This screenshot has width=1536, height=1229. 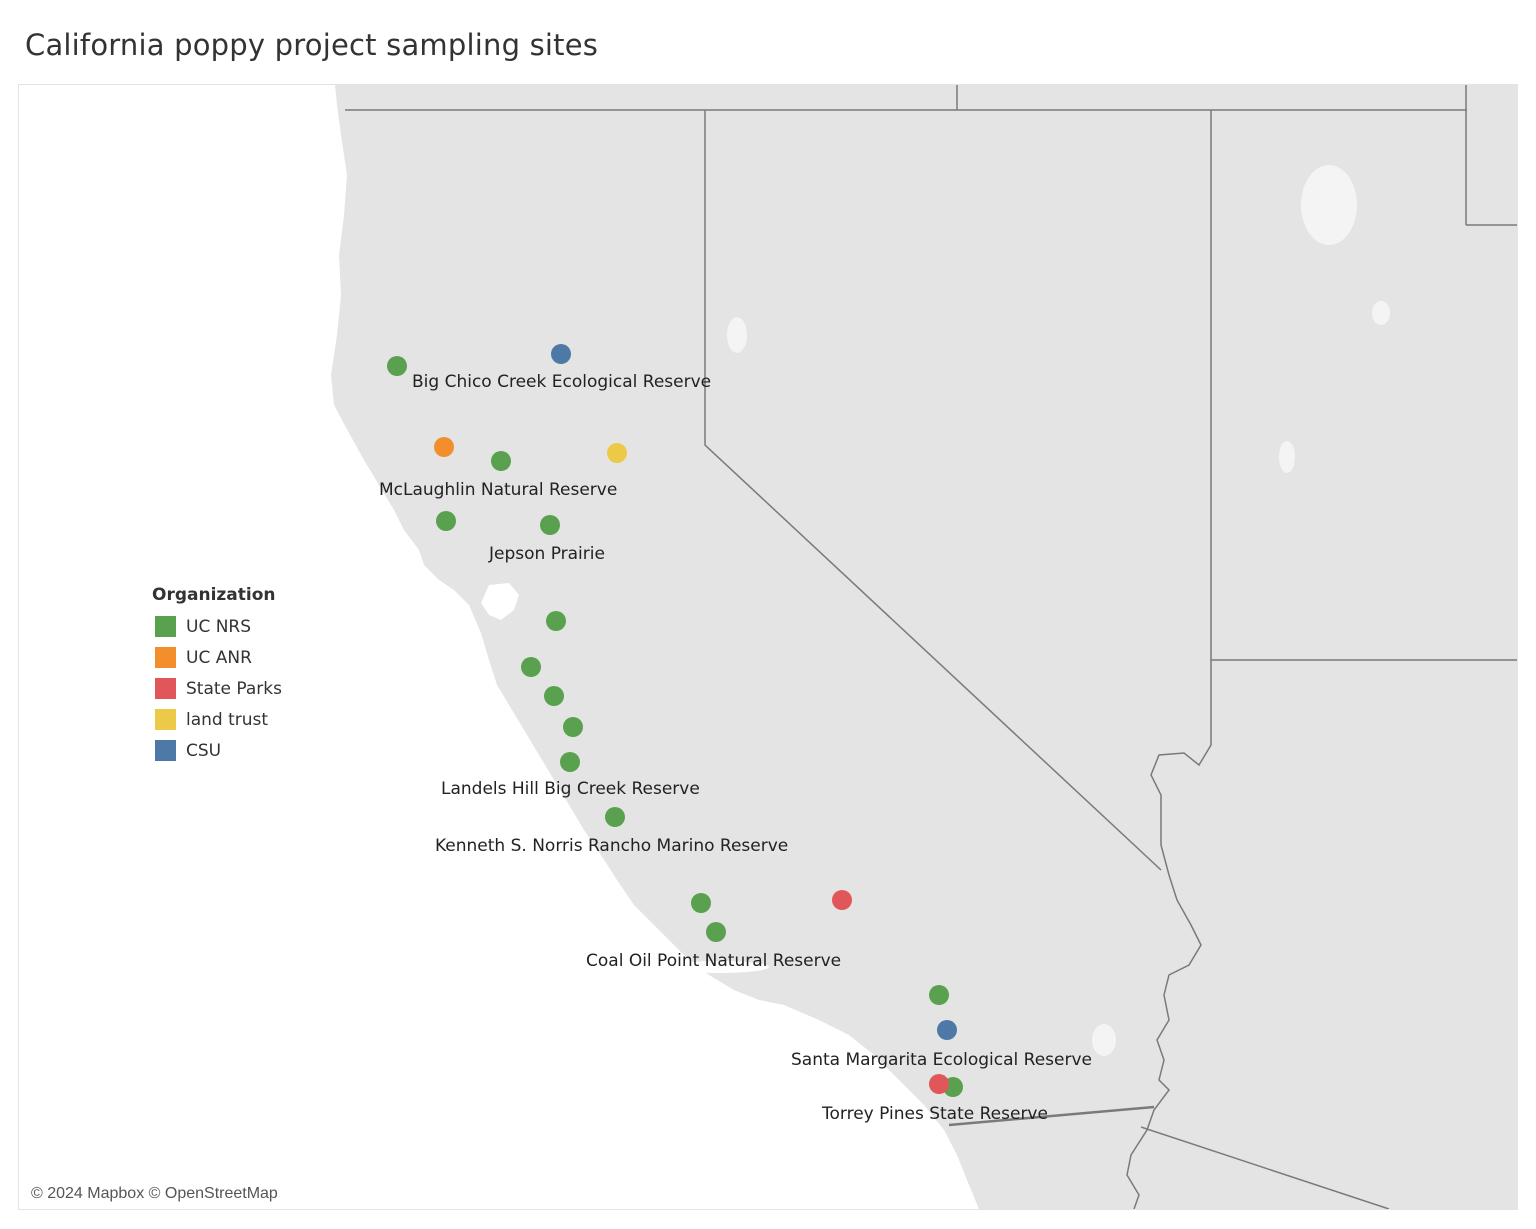 What do you see at coordinates (561, 382) in the screenshot?
I see `site-label: Big Chico Creek Ecological Reserve` at bounding box center [561, 382].